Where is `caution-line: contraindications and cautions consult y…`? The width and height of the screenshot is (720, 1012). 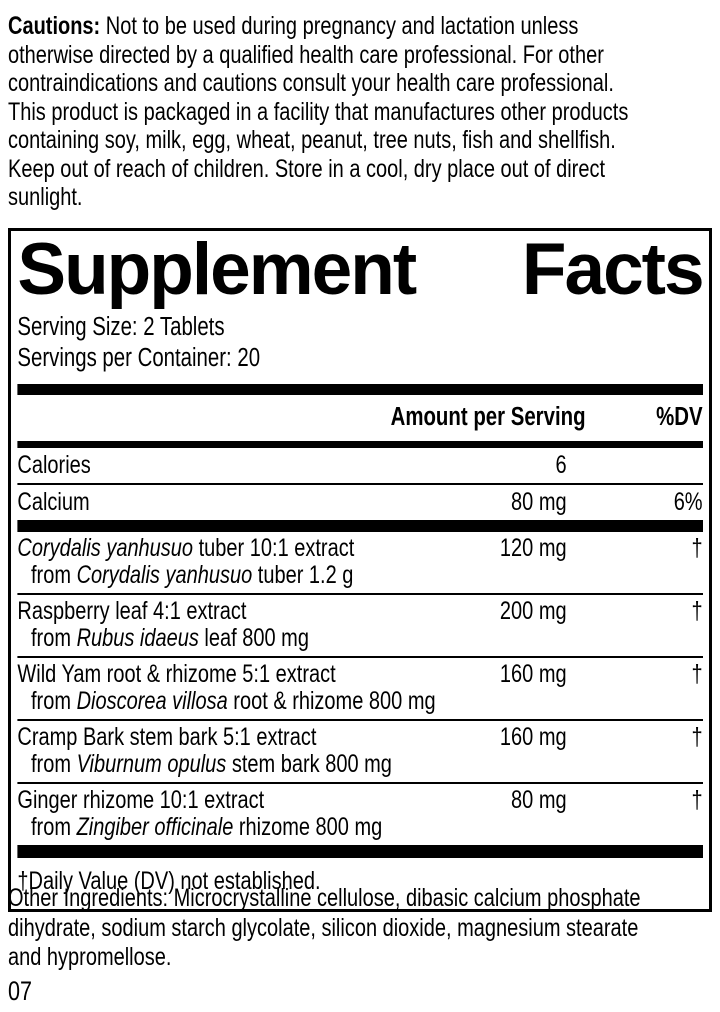
caution-line: contraindications and cautions consult y… is located at coordinates (311, 83).